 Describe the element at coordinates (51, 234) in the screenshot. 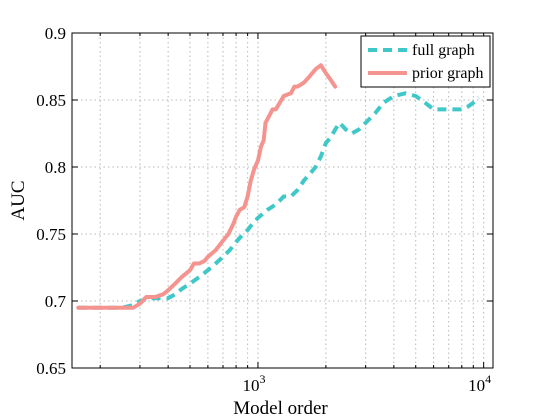

I see `y-tick-label: 0.75` at that location.